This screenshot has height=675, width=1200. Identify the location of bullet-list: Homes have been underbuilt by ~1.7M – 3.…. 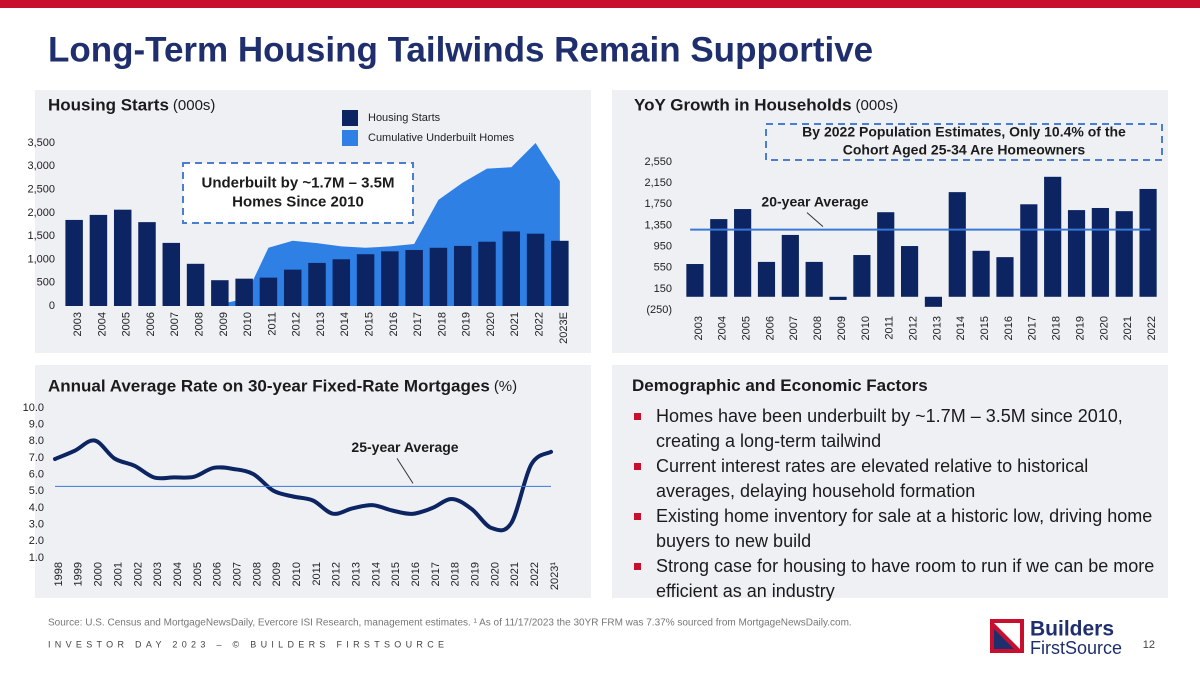
(897, 504).